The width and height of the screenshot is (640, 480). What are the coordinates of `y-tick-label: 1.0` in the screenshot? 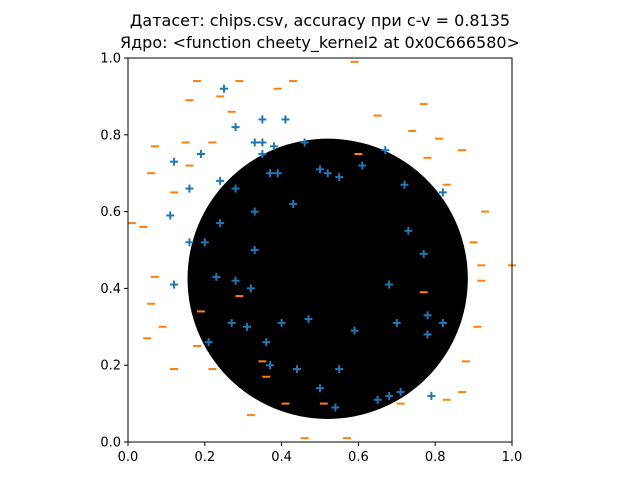 It's located at (110, 59).